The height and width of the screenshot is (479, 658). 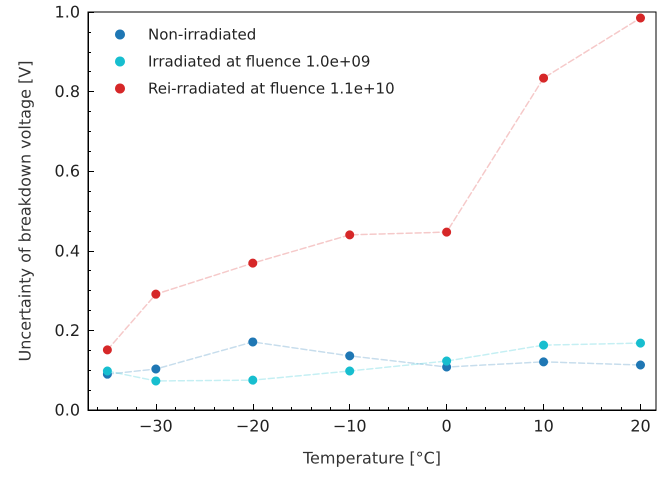 I want to click on x-tick-label: −30, so click(x=155, y=426).